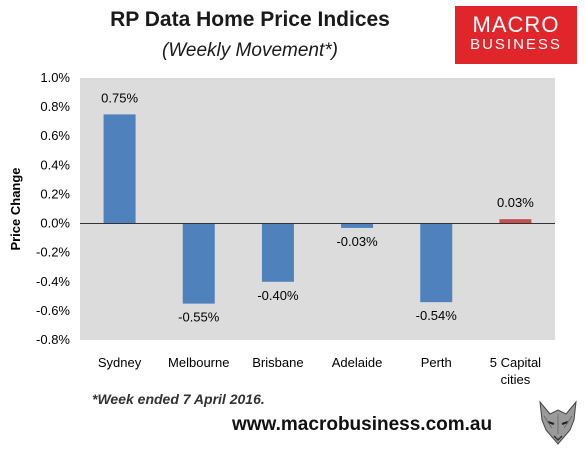 This screenshot has width=585, height=450. What do you see at coordinates (516, 44) in the screenshot?
I see `logo-line-2: BUSINESS` at bounding box center [516, 44].